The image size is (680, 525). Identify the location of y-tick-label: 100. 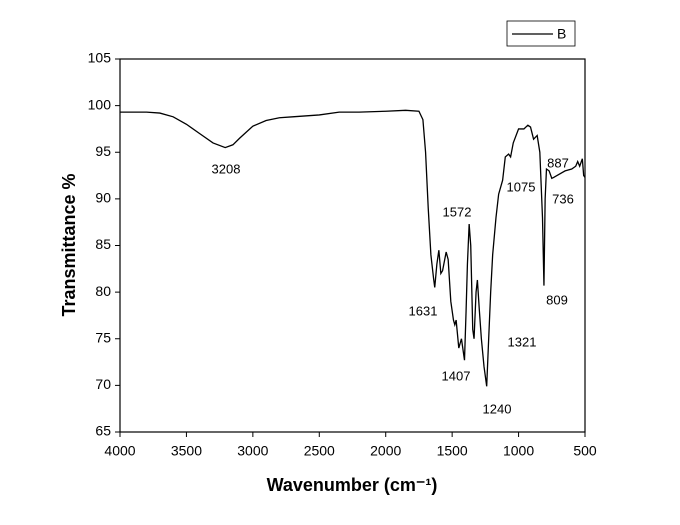
(100, 104).